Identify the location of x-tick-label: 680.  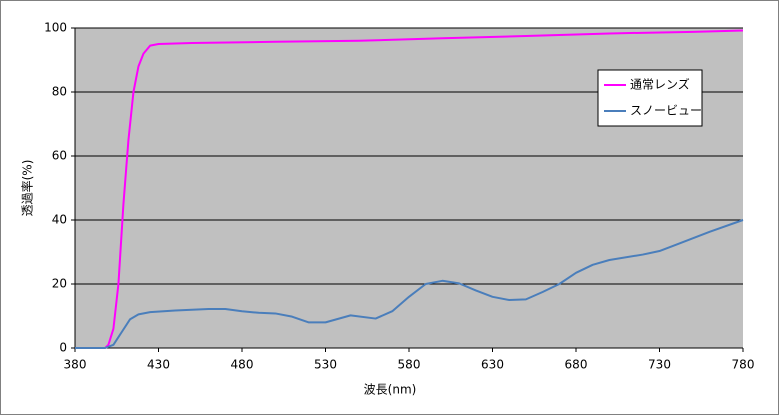
(576, 365).